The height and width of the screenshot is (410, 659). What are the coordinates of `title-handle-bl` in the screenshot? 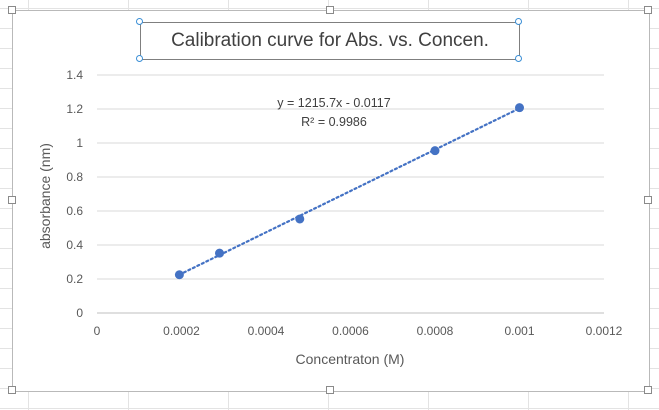 It's located at (139, 58).